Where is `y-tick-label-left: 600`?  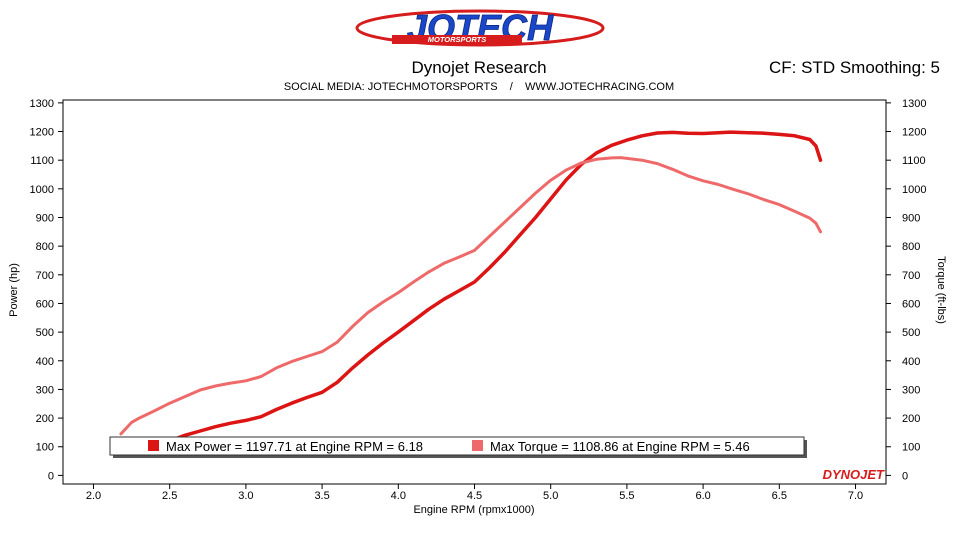 y-tick-label-left: 600 is located at coordinates (45, 304).